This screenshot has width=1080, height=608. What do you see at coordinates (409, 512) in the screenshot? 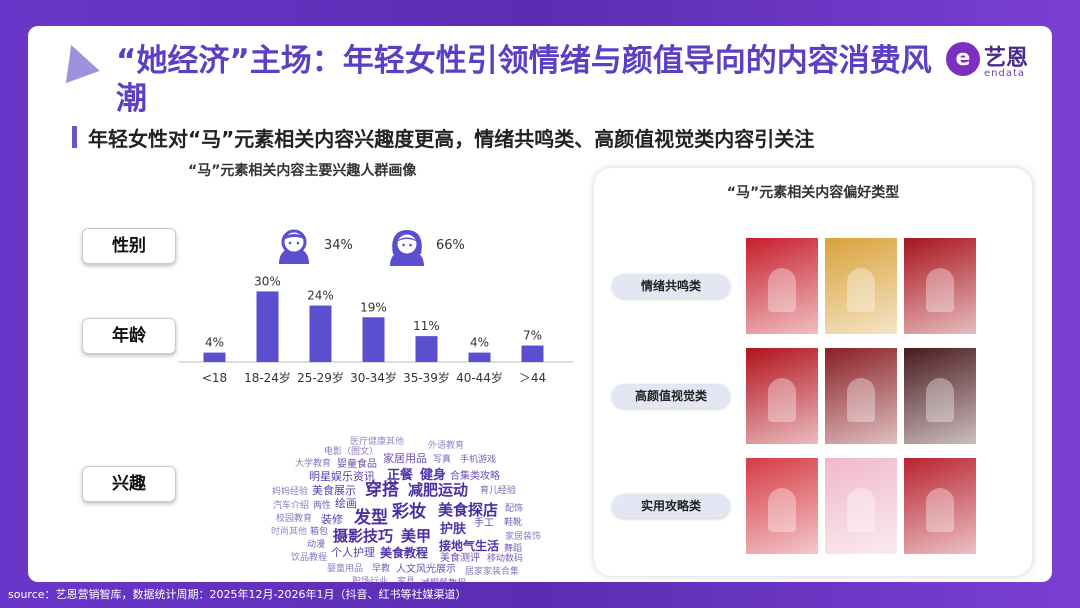
I see `interest-word: 彩妆` at bounding box center [409, 512].